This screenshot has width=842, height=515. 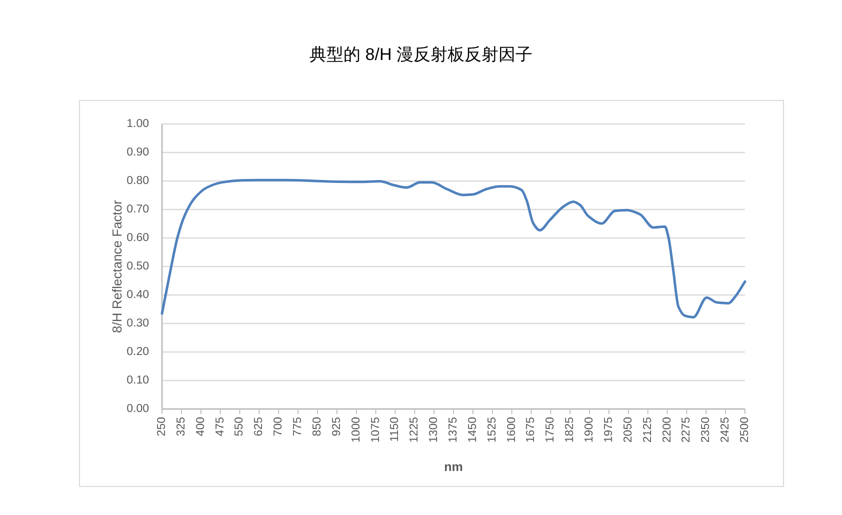 What do you see at coordinates (472, 430) in the screenshot?
I see `x-tick-label: 1450` at bounding box center [472, 430].